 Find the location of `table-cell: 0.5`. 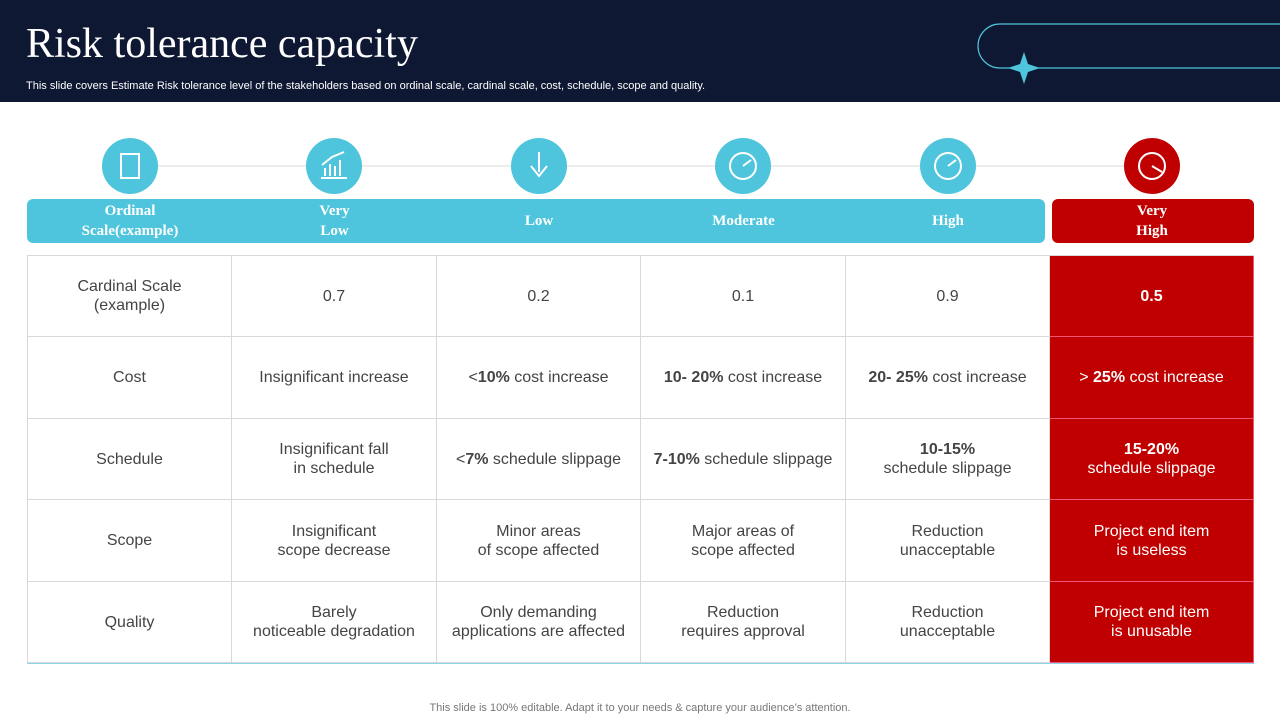

table-cell: 0.5 is located at coordinates (1152, 296).